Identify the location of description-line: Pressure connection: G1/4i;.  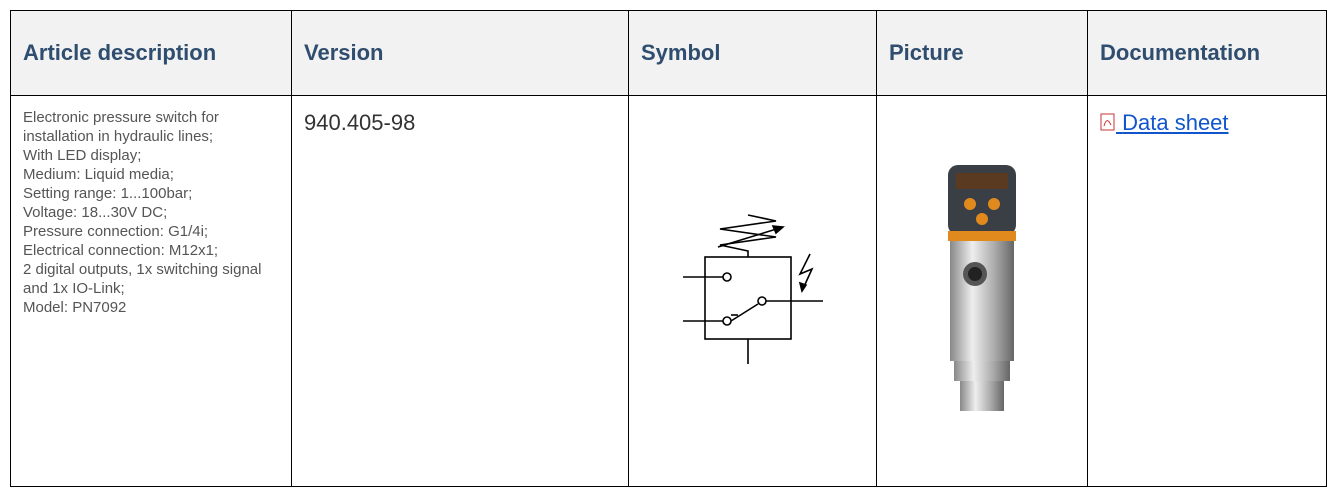
(116, 231).